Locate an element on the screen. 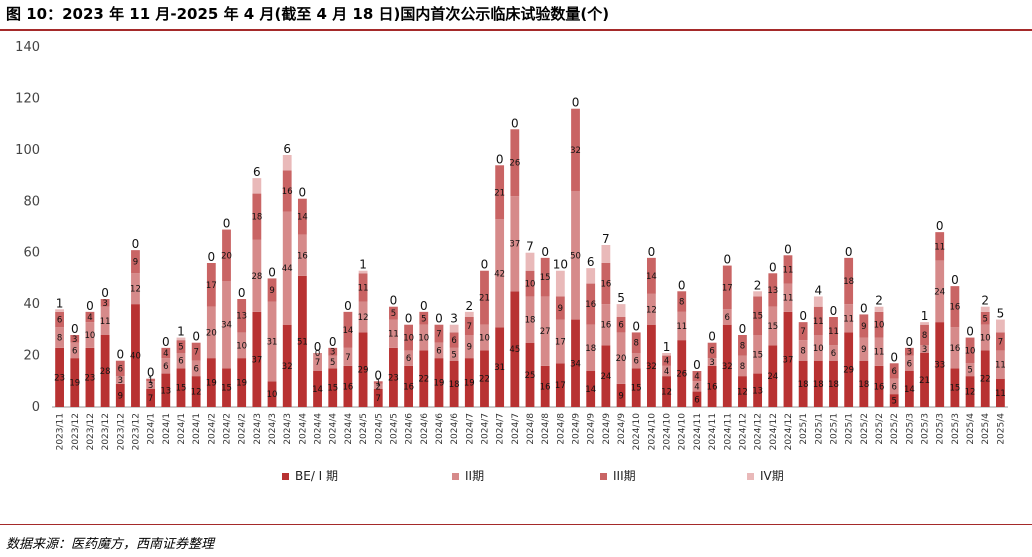 The width and height of the screenshot is (1032, 557). x-tick-label: 2024/5 is located at coordinates (364, 429).